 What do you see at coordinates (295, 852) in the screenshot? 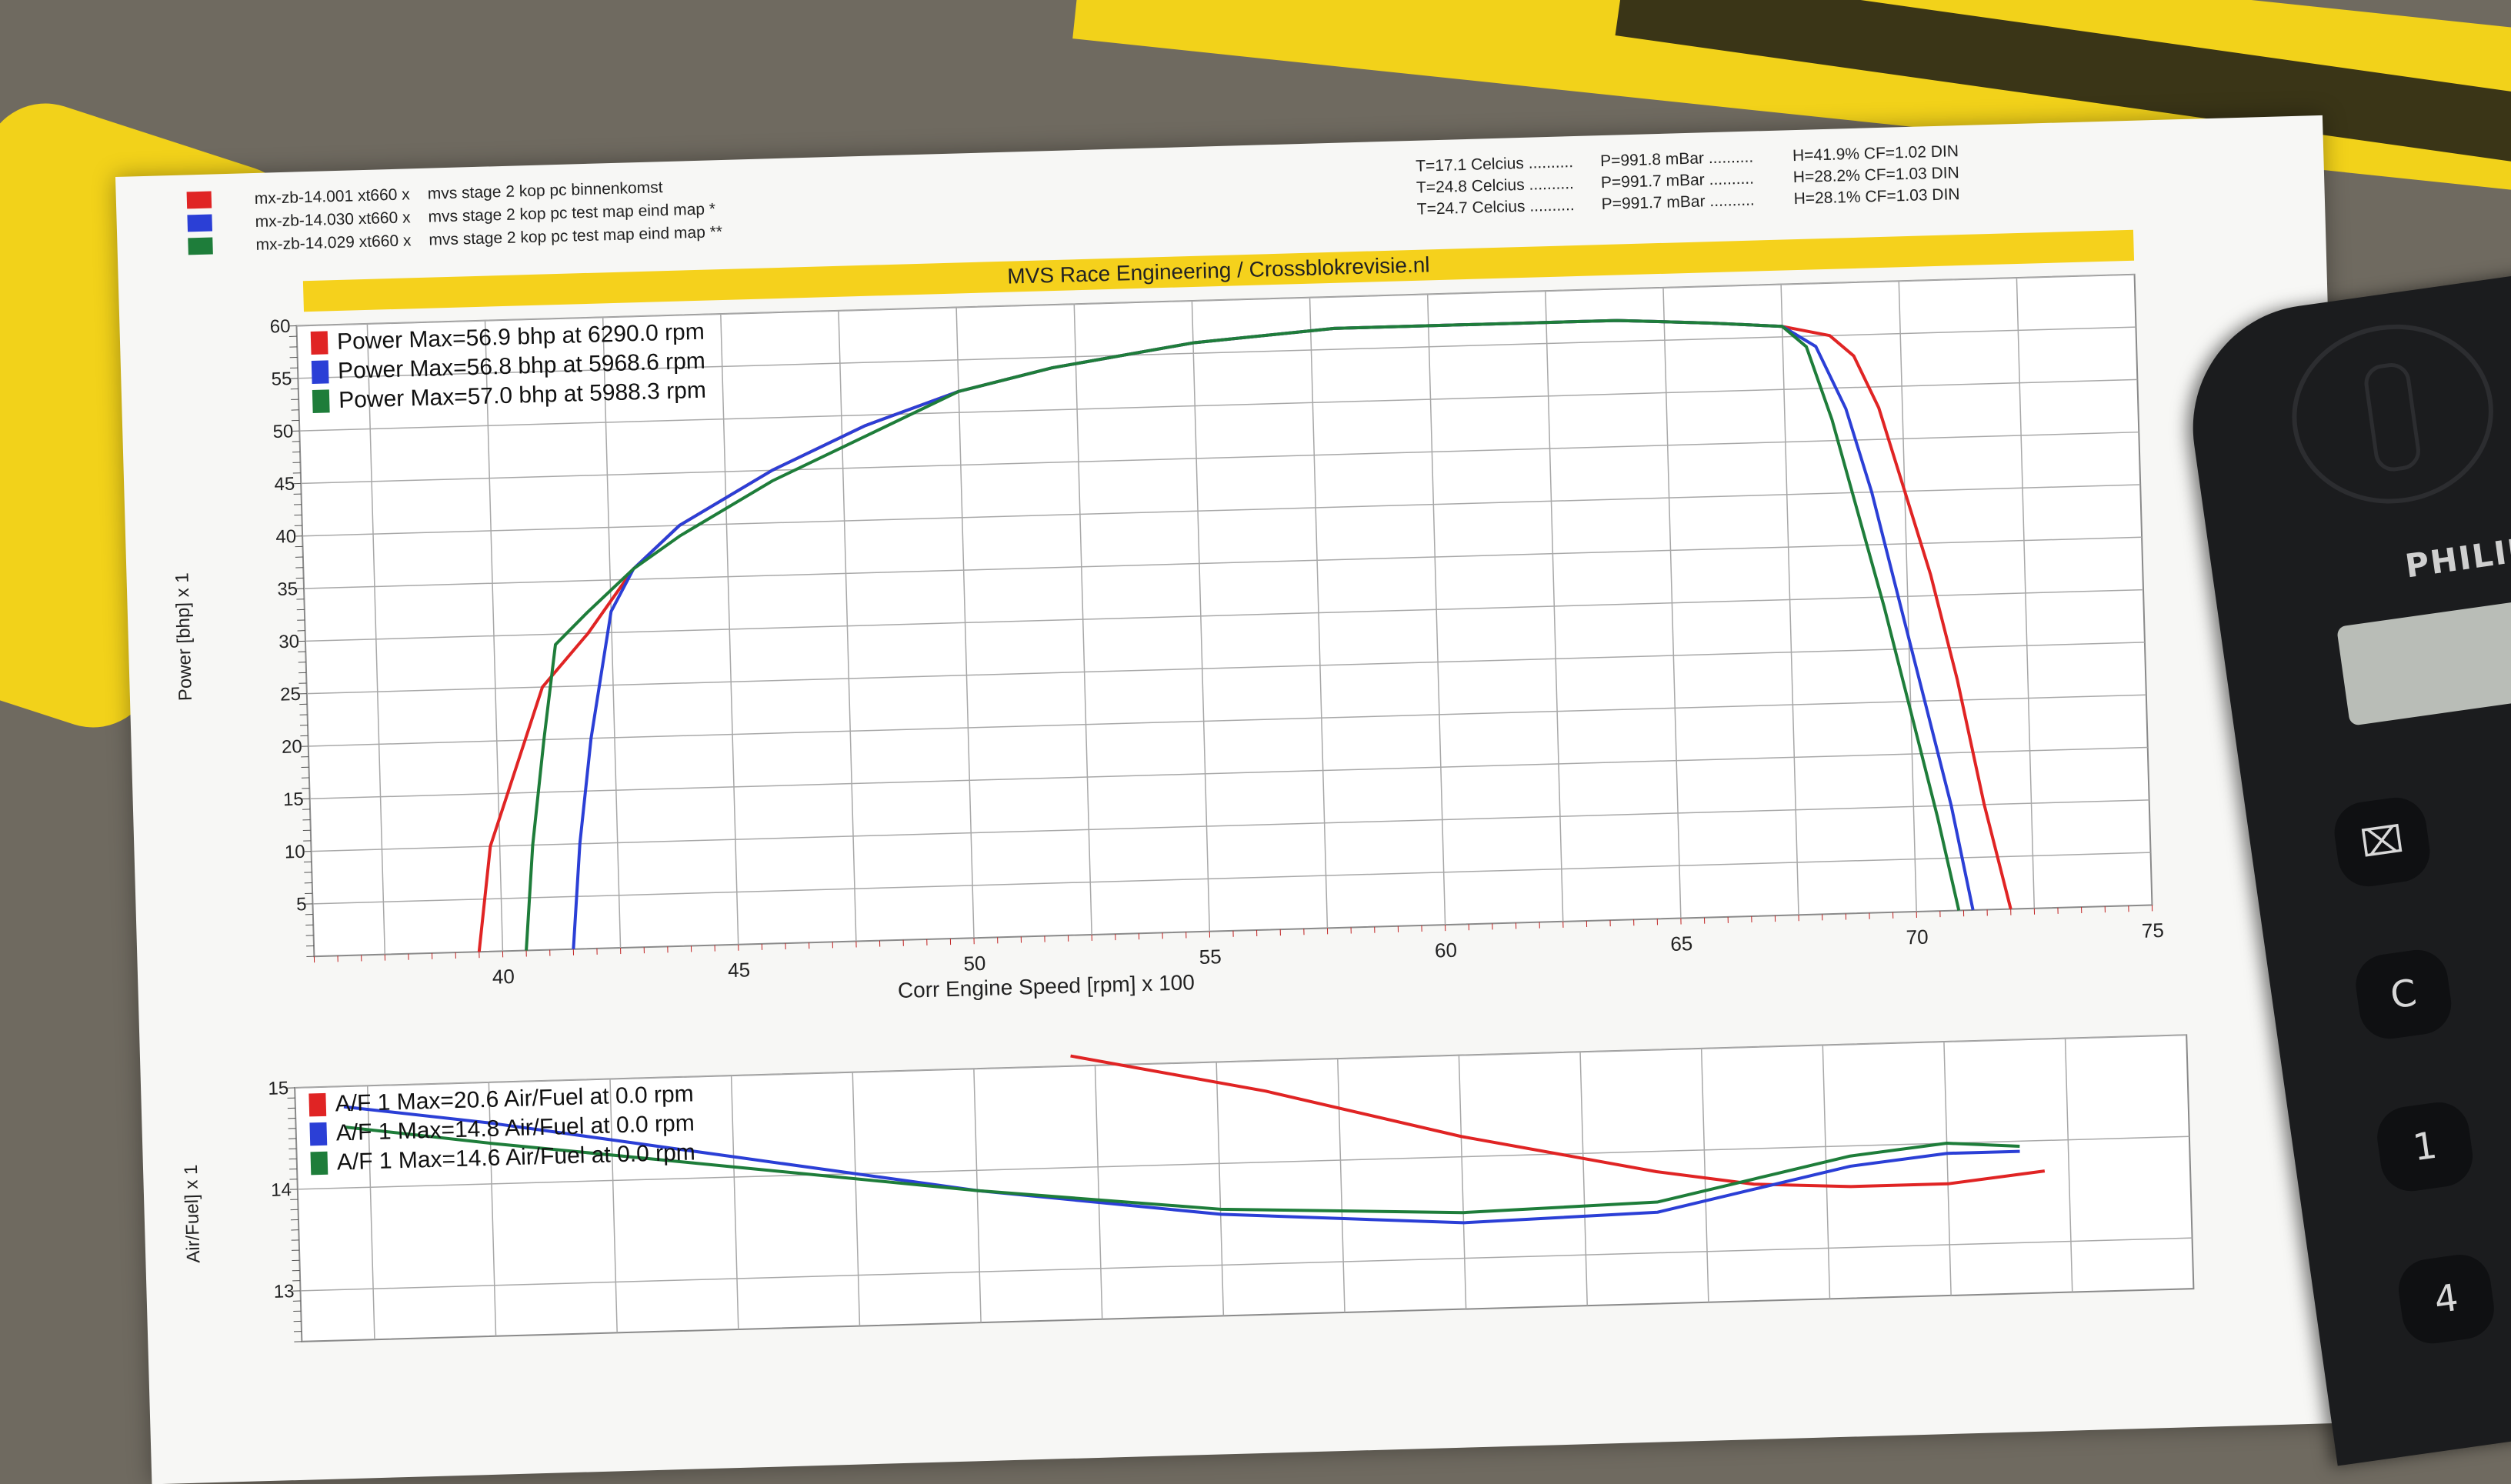
I see `power-y-tick-label: 10` at bounding box center [295, 852].